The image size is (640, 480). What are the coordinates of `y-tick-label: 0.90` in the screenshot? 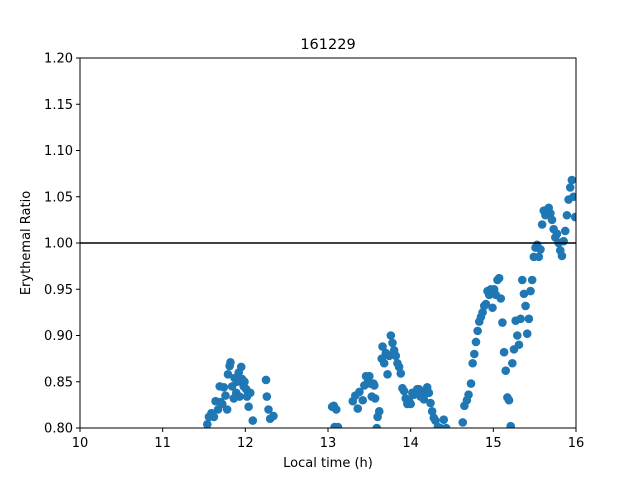 It's located at (58, 336).